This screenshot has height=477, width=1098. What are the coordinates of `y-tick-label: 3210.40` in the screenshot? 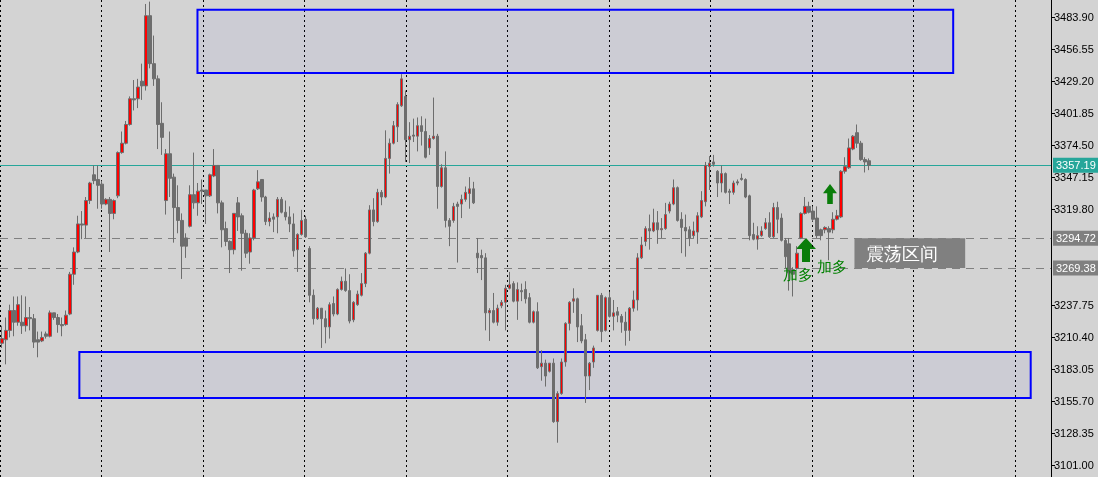 It's located at (1074, 336).